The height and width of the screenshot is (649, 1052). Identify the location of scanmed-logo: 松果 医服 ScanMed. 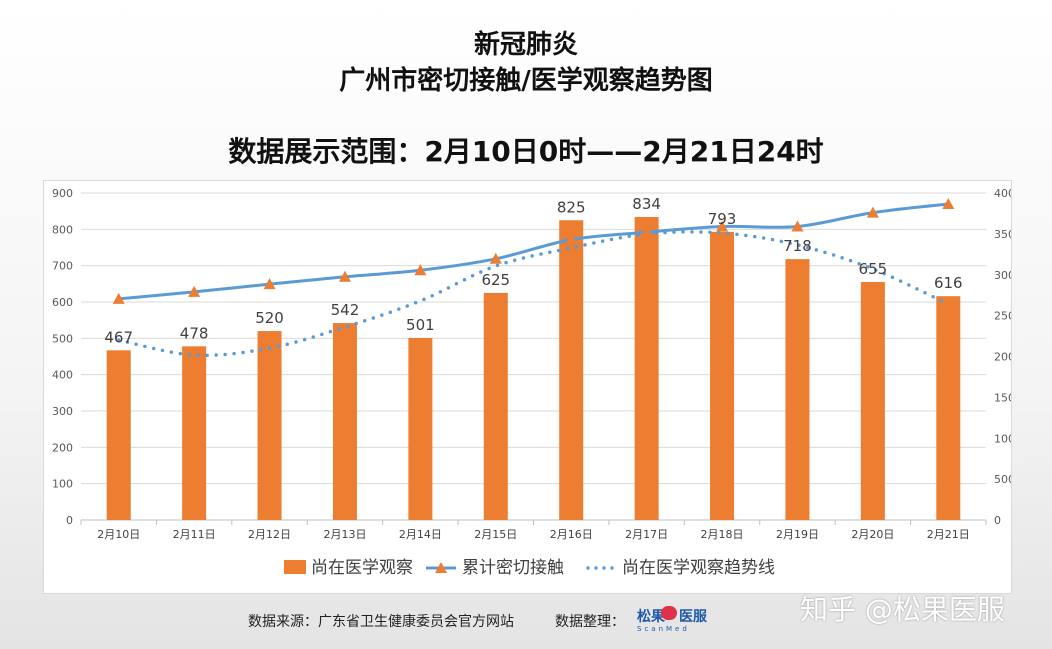
(677, 616).